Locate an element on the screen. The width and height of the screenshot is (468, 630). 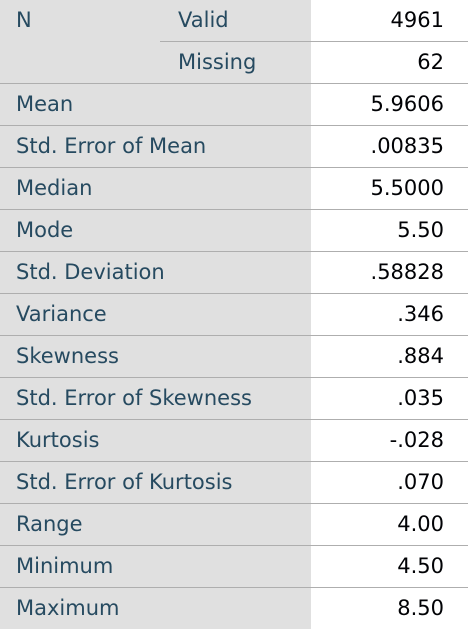
row-value-mean: 5.9606 is located at coordinates (388, 104).